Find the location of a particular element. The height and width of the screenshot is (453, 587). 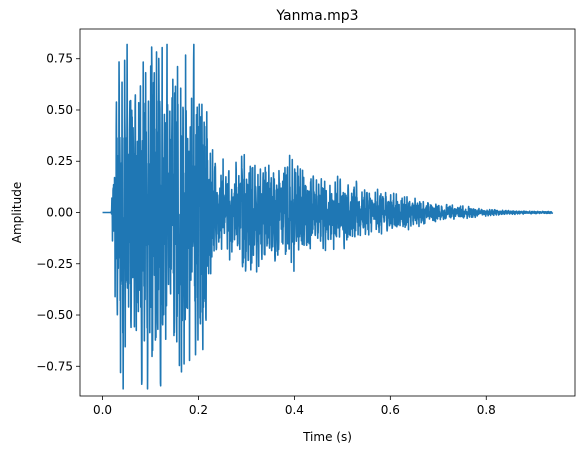

y-tick-label: 0.75 is located at coordinates (59, 59).